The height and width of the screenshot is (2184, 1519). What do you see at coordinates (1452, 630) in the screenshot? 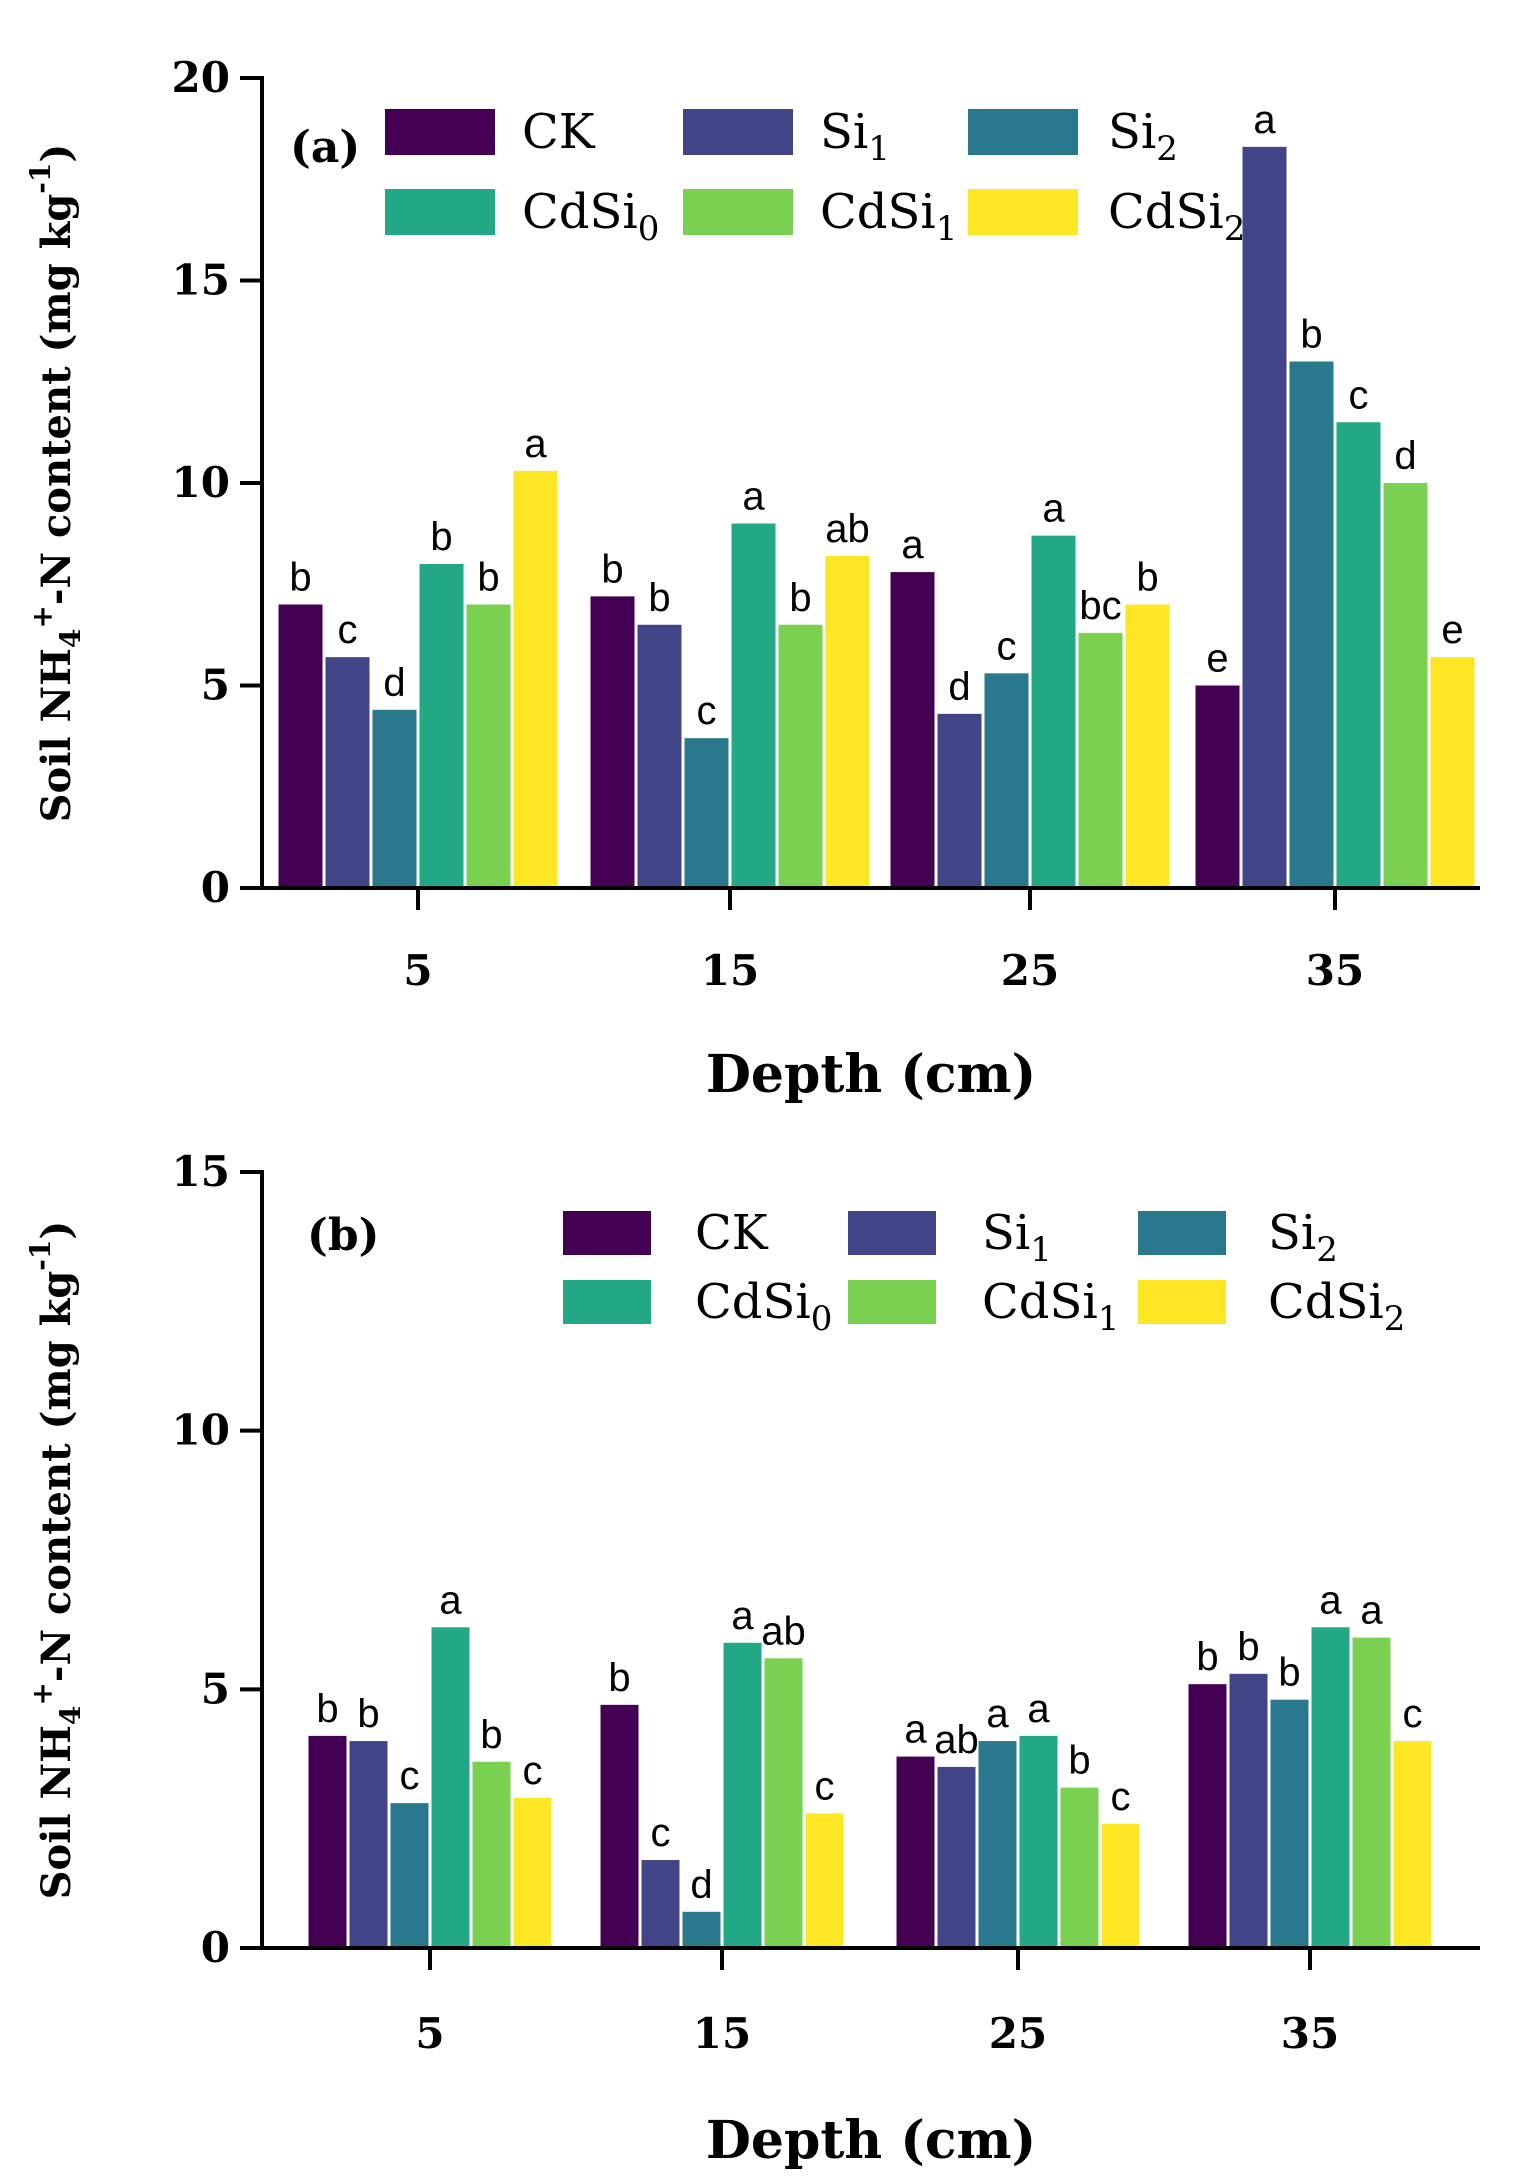
I see `significance-label-CdSi2-depth-35: e` at bounding box center [1452, 630].